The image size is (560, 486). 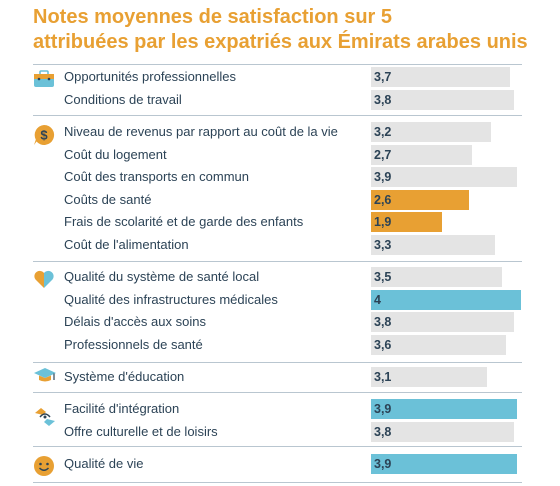 What do you see at coordinates (280, 300) in the screenshot?
I see `chart-row: Qualité des infrastructures médicales 4` at bounding box center [280, 300].